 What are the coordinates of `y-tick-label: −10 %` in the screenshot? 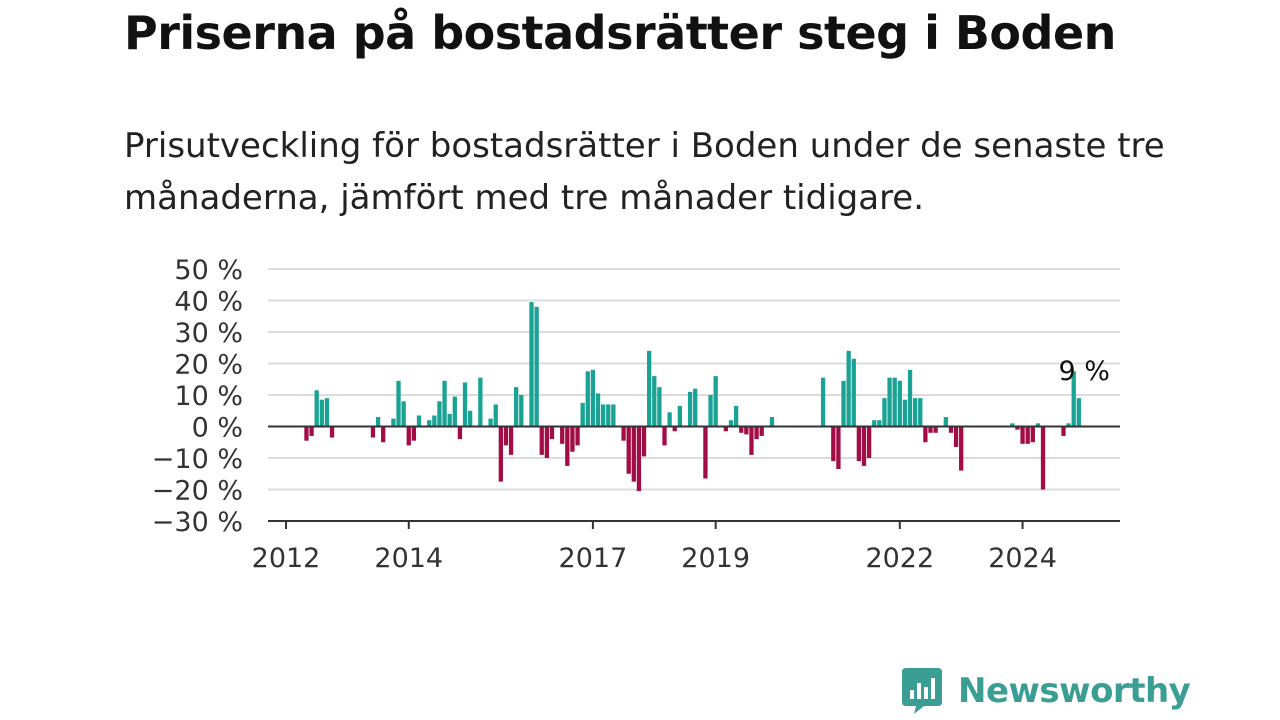 It's located at (197, 459).